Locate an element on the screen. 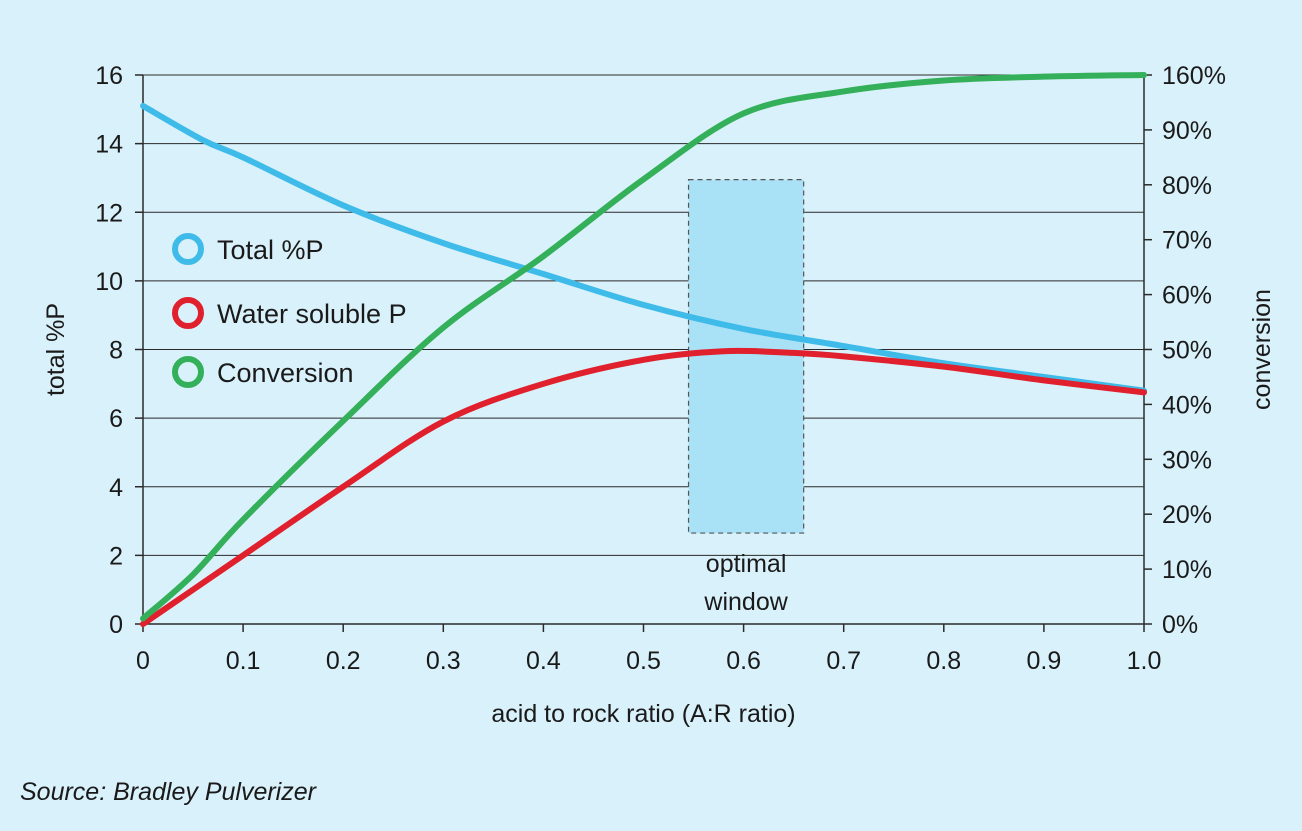 Image resolution: width=1302 pixels, height=831 pixels. x-tick-label: 0.1 is located at coordinates (243, 661).